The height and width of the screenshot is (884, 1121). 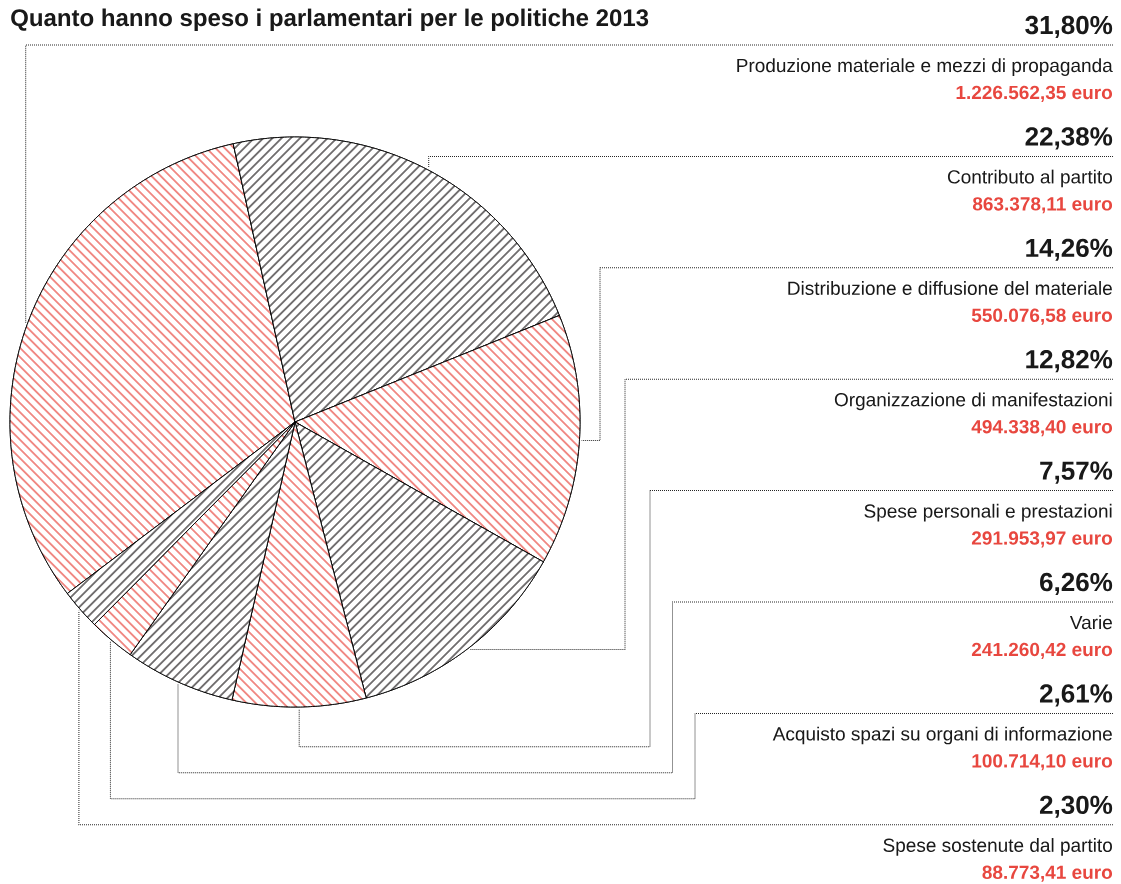 I want to click on data-label: 7,57%, so click(x=1076, y=472).